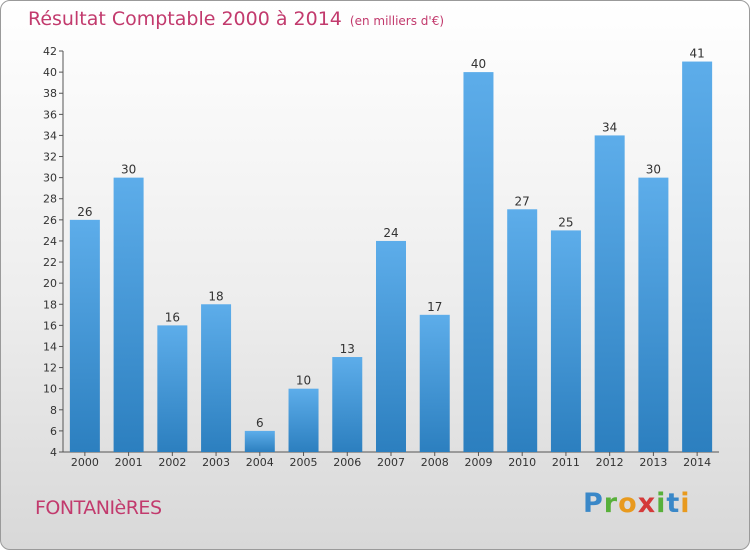  I want to click on y-tick-label: 38, so click(50, 93).